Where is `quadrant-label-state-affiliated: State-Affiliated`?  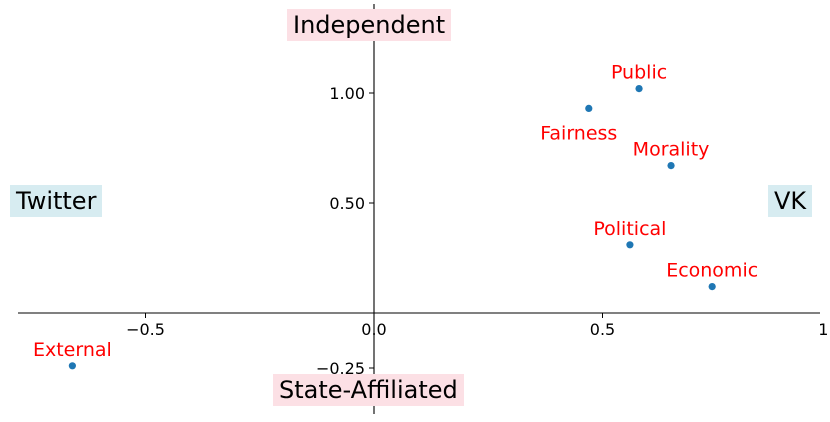
quadrant-label-state-affiliated: State-Affiliated is located at coordinates (368, 390).